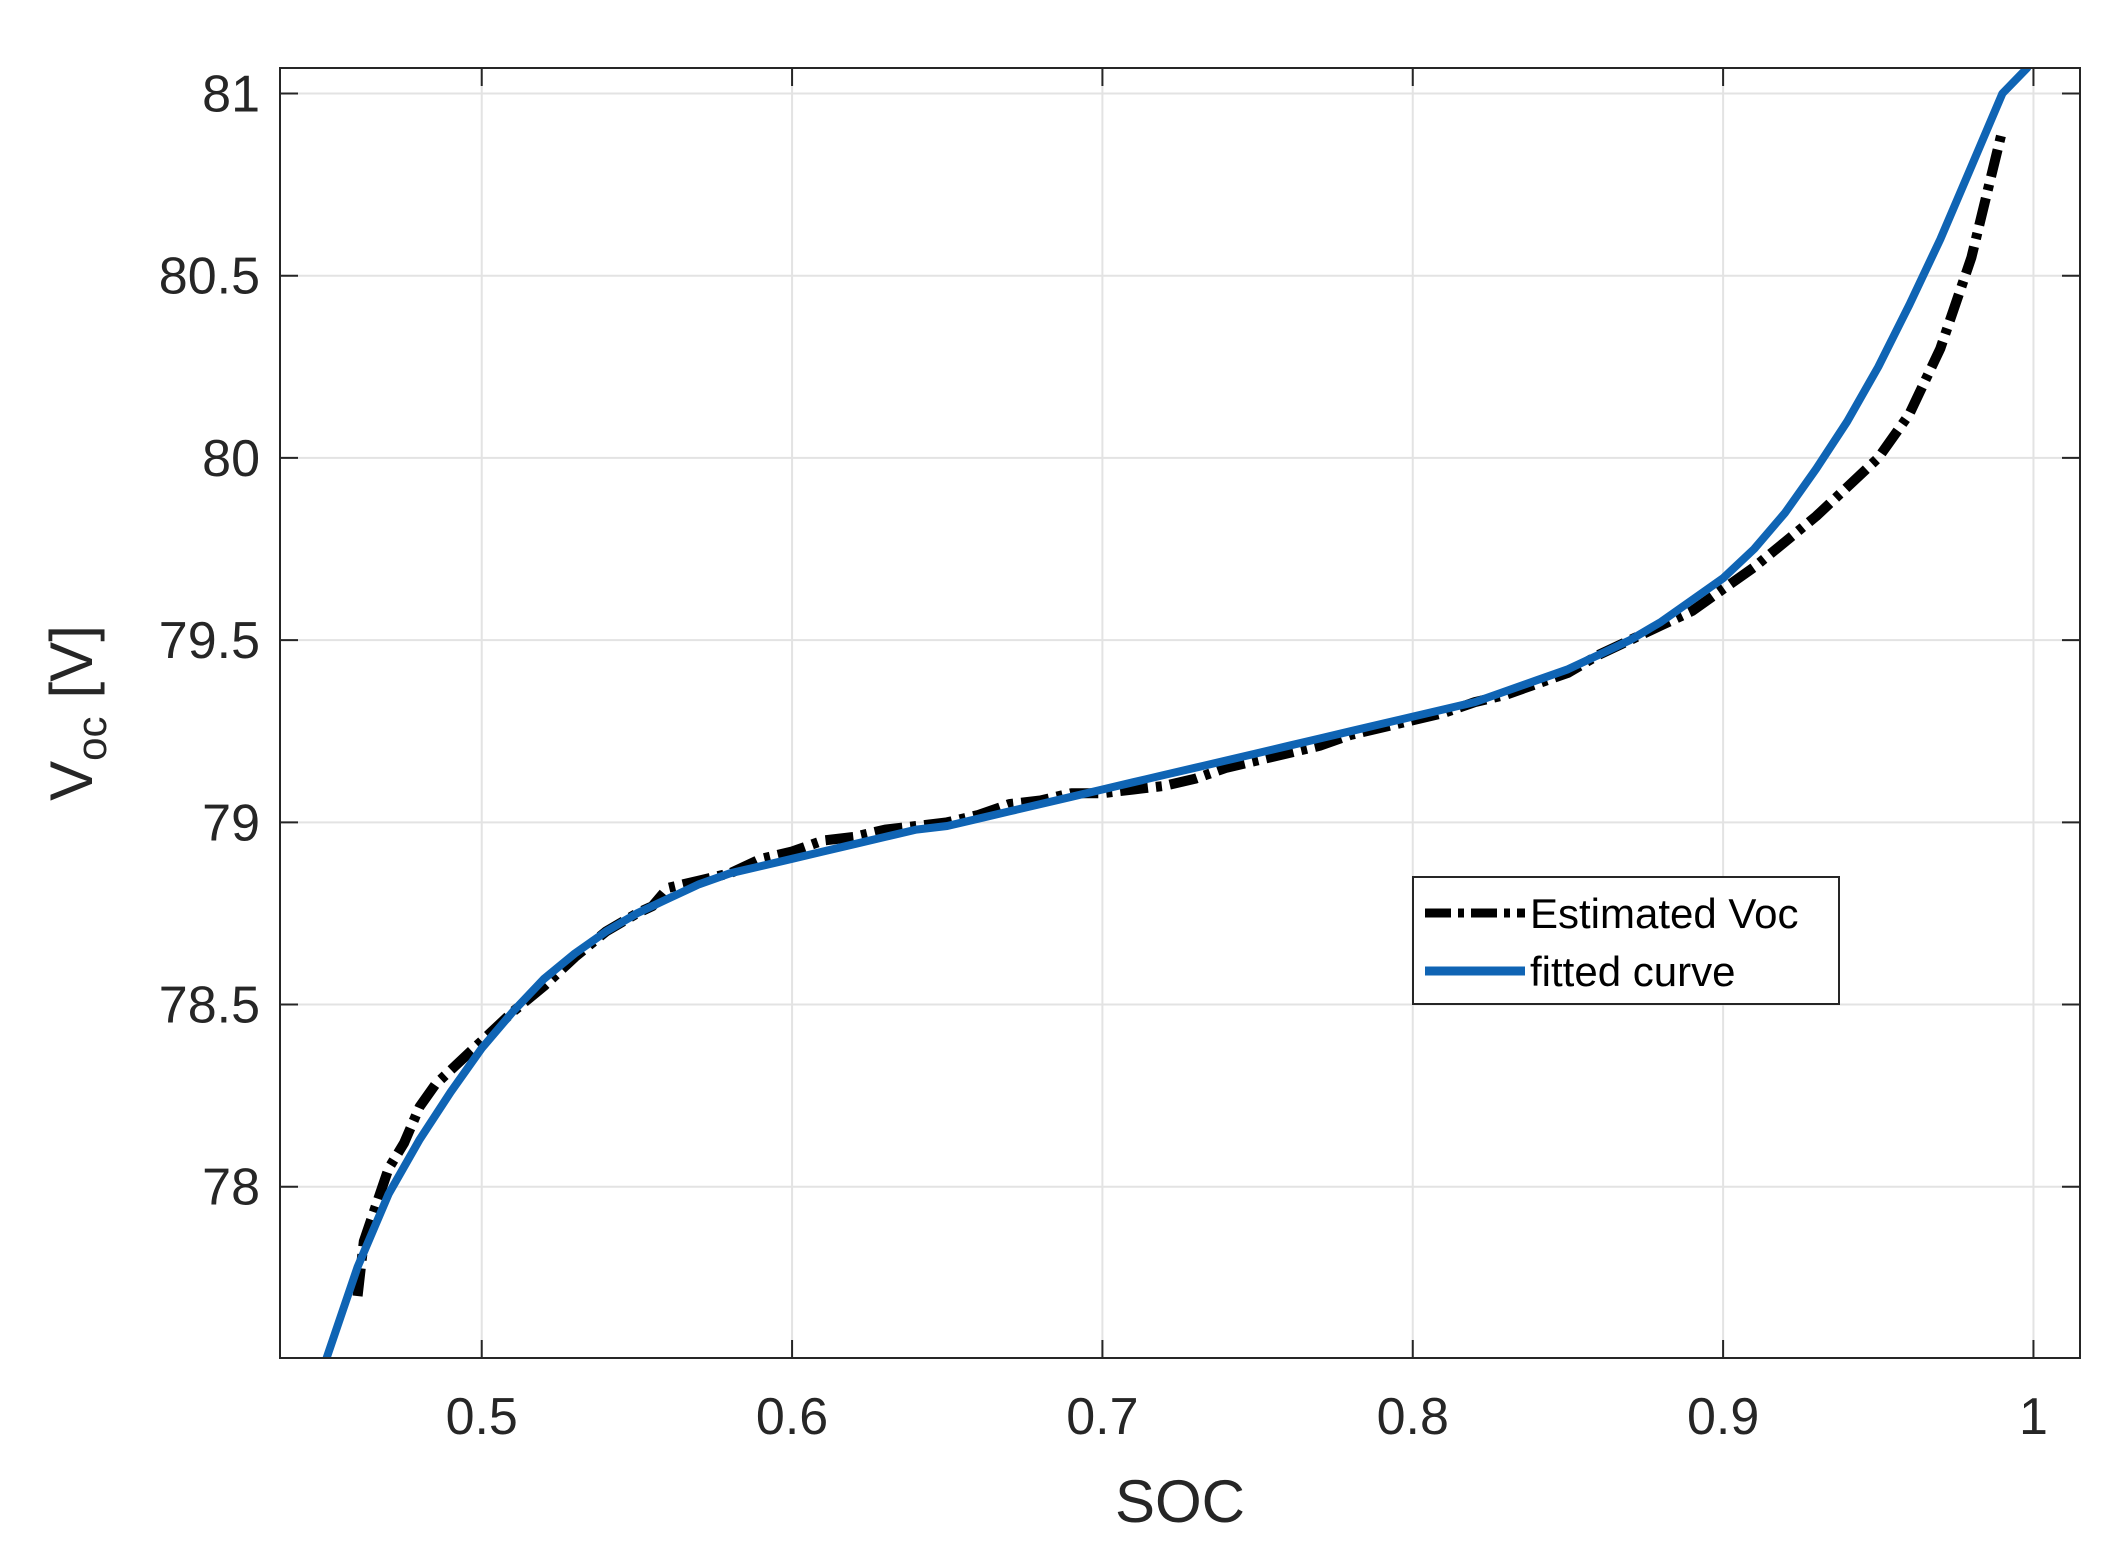 The width and height of the screenshot is (2128, 1555). What do you see at coordinates (91, 738) in the screenshot?
I see `y-axis-title-subscript: oc` at bounding box center [91, 738].